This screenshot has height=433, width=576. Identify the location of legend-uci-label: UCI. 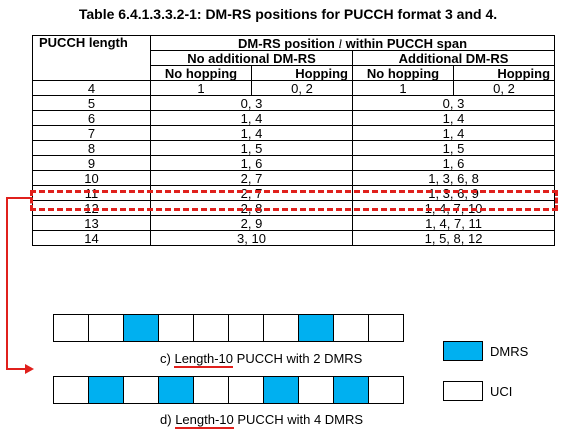
(501, 391).